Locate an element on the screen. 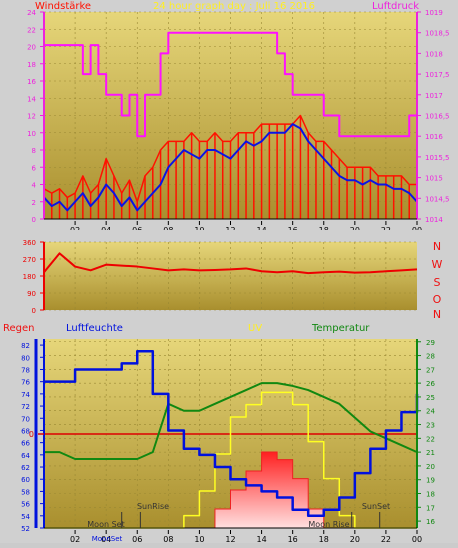 This screenshot has height=548, width=458. temperature-tick-label: 23 is located at coordinates (430, 426).